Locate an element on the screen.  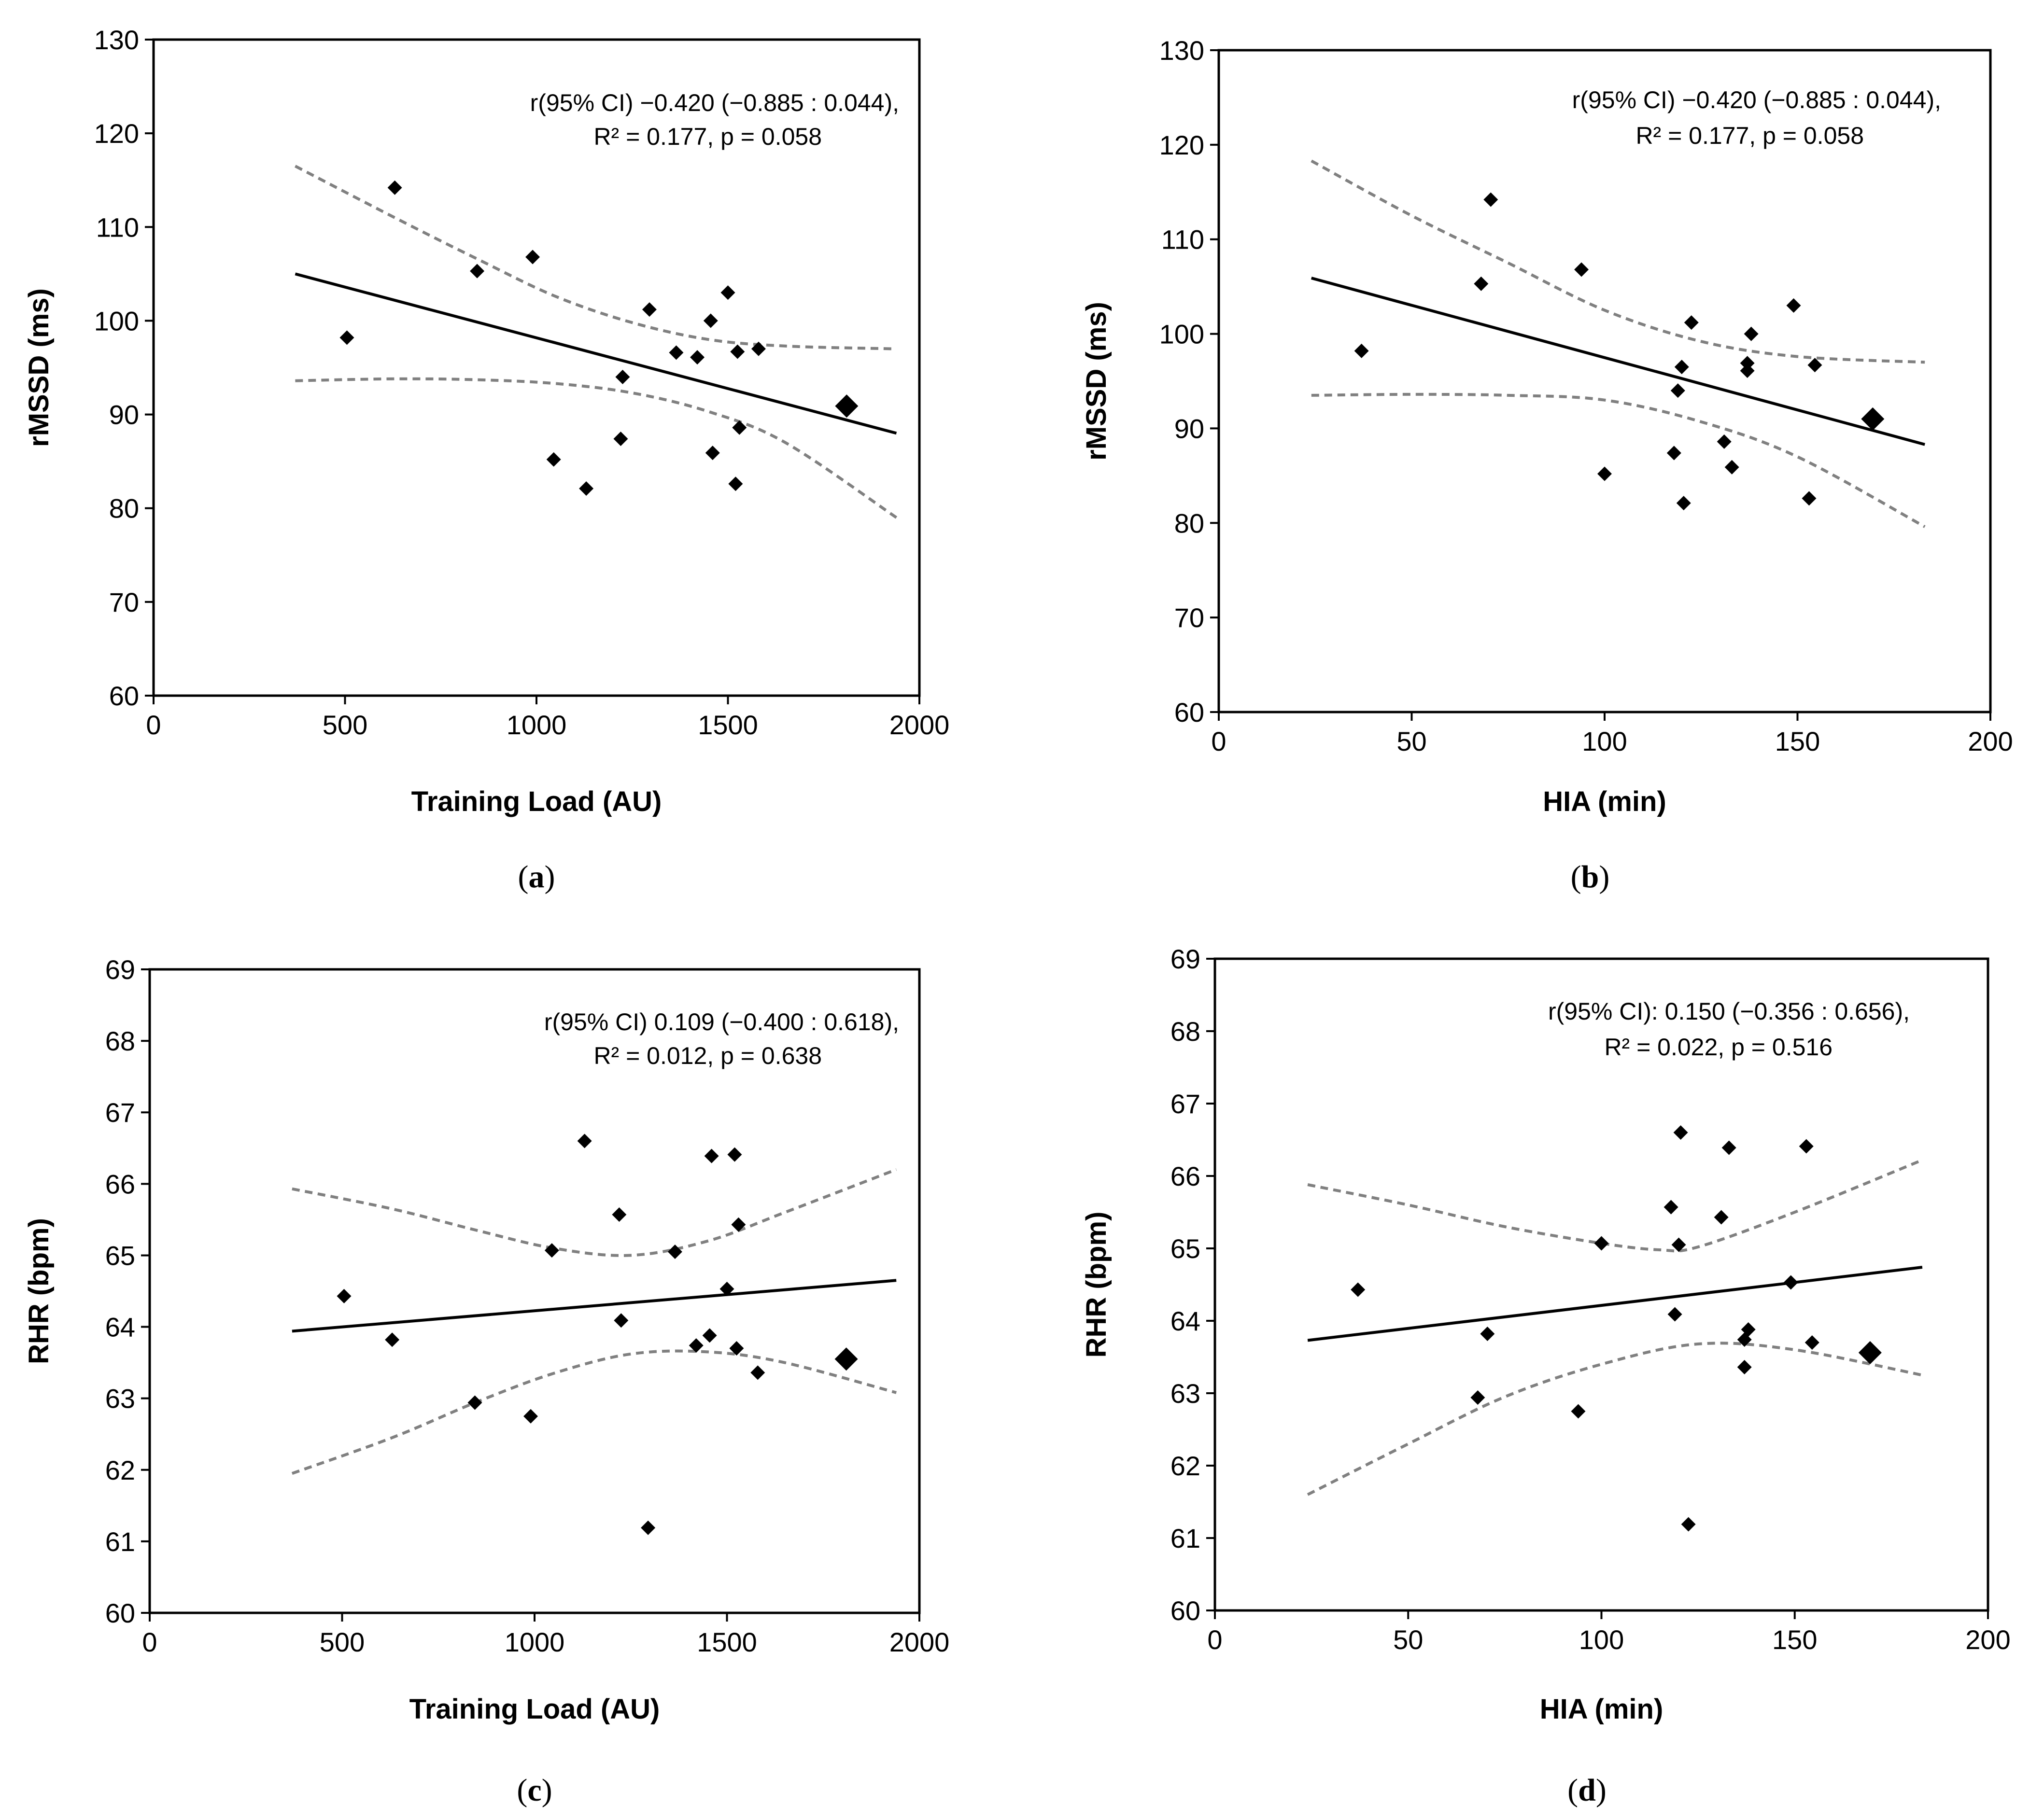
highlighted-data-point is located at coordinates (847, 406).